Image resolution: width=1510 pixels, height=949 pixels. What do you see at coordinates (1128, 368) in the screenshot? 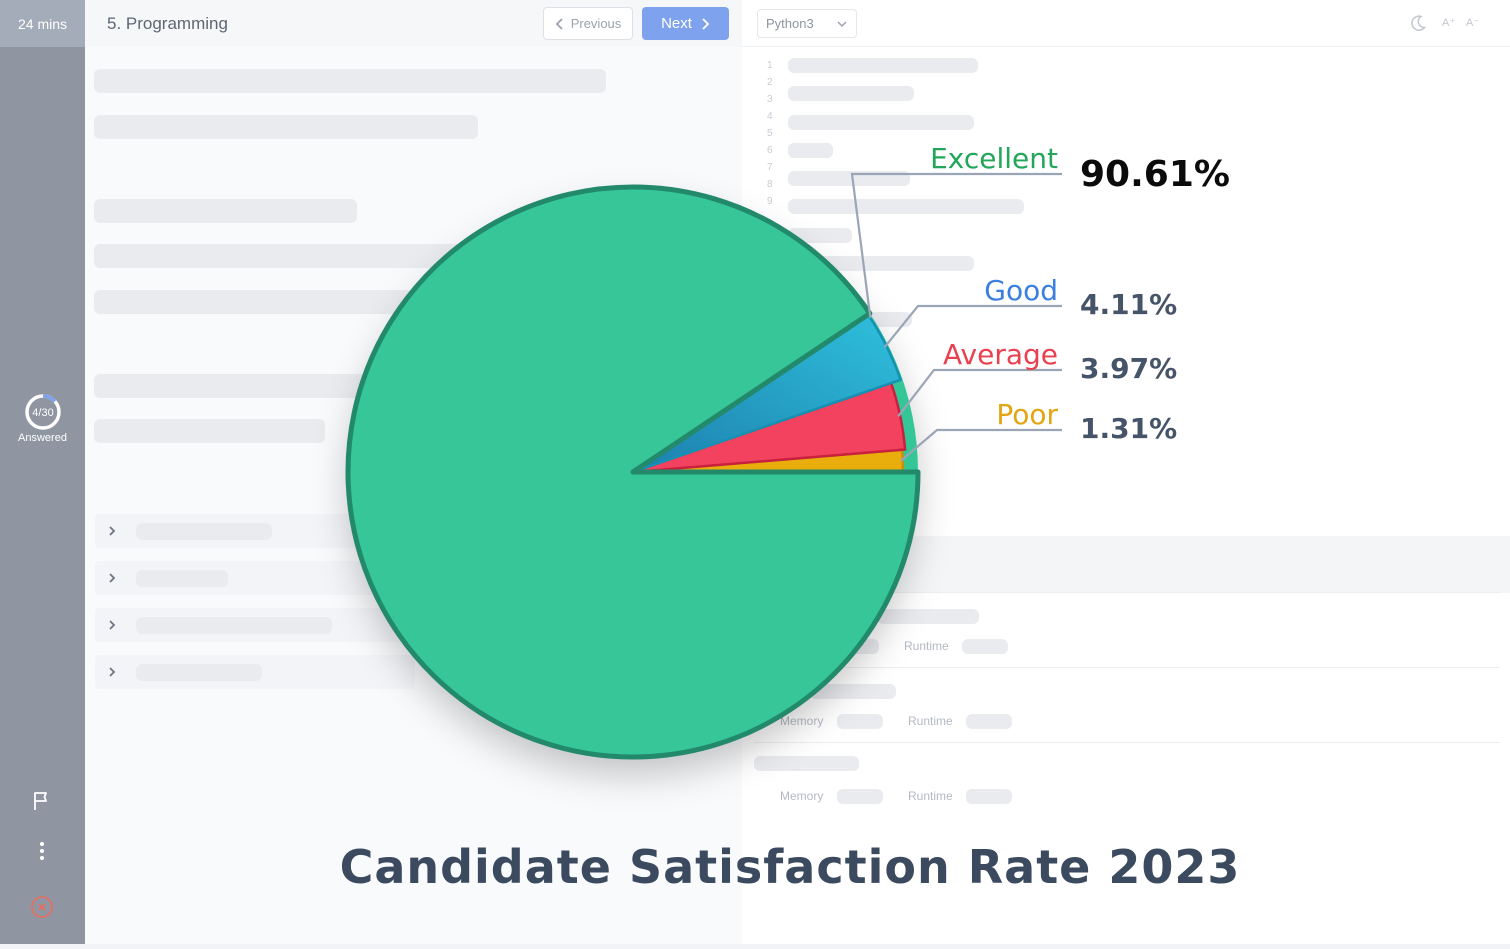
I see `data-label-average: 3.97%` at bounding box center [1128, 368].